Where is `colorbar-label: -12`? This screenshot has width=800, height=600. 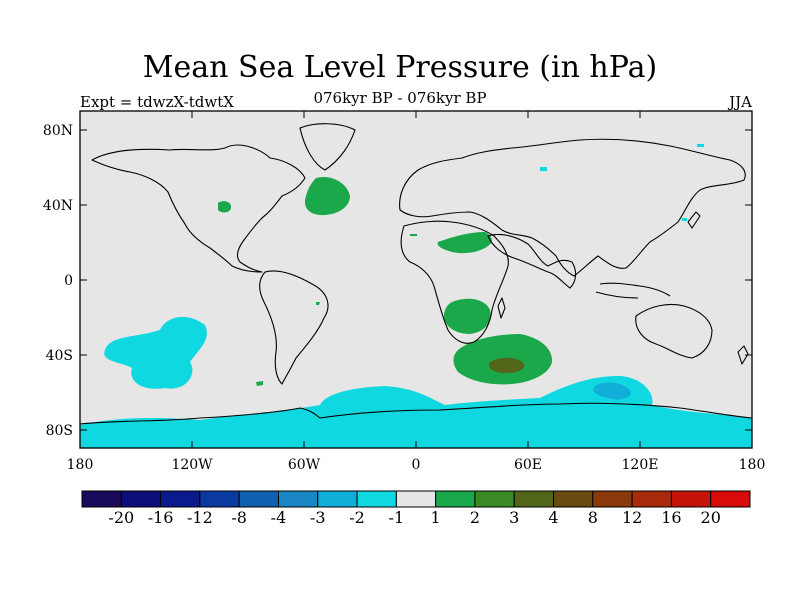
colorbar-label: -12 is located at coordinates (200, 517).